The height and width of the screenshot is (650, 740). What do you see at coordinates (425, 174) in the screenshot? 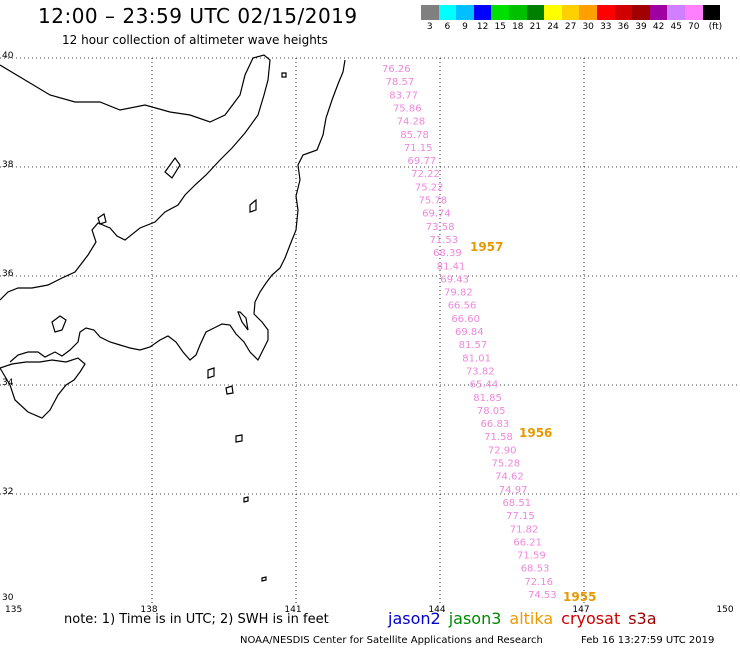
I see `wave-height-value: 72.22` at bounding box center [425, 174].